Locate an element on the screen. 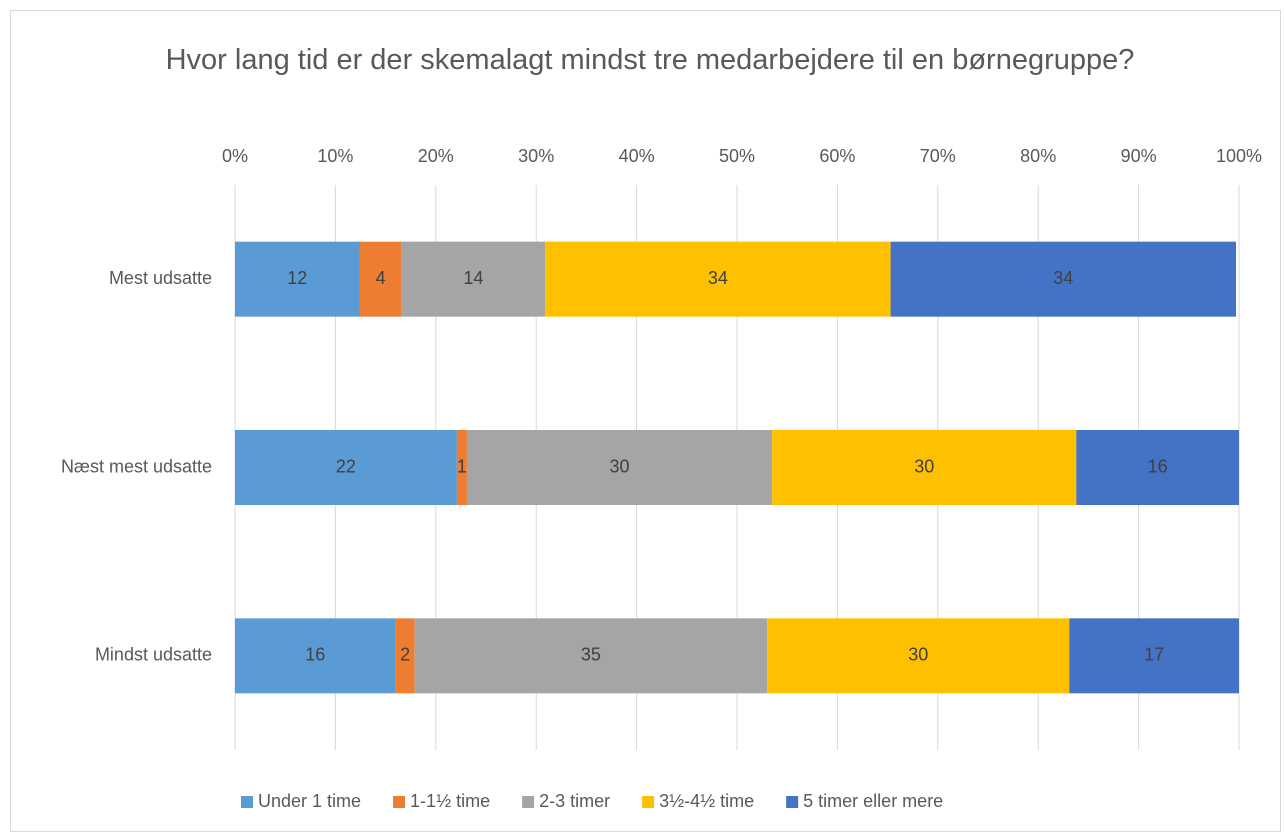  data-label: 12 is located at coordinates (297, 278).